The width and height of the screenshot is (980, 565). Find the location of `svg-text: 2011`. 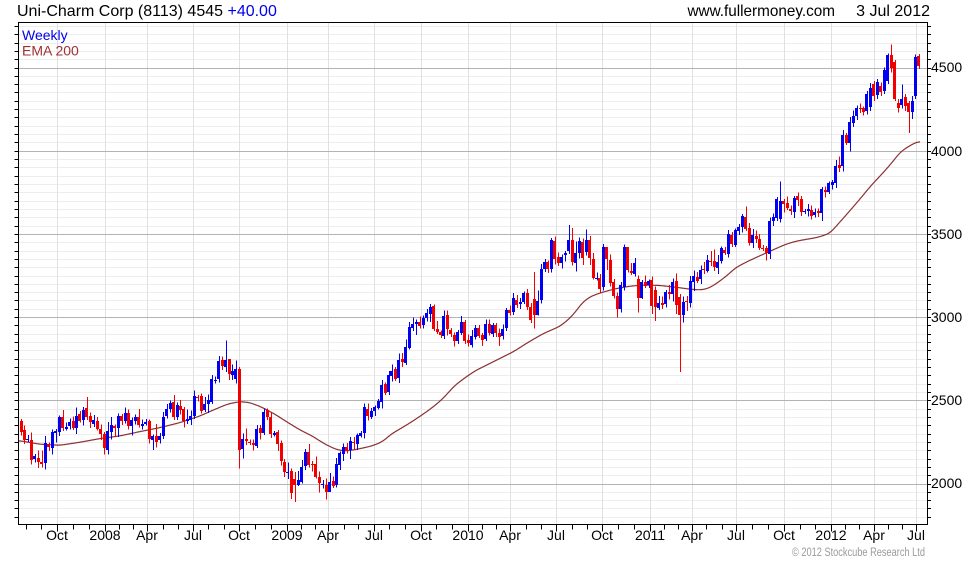

svg-text: 2011 is located at coordinates (650, 535).